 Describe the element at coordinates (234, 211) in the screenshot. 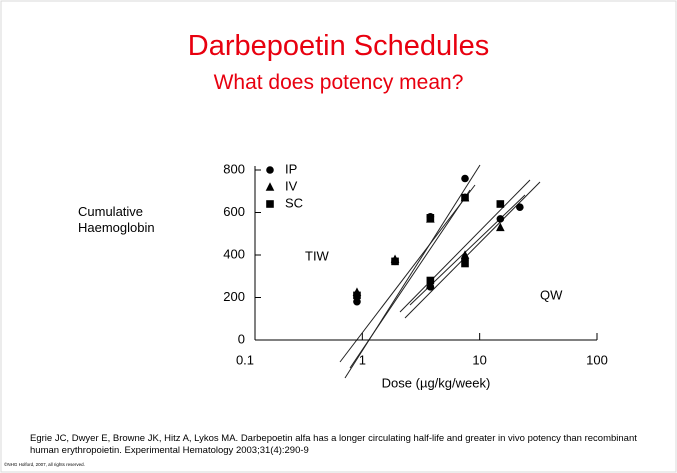

I see `y-tick-label: 600` at that location.